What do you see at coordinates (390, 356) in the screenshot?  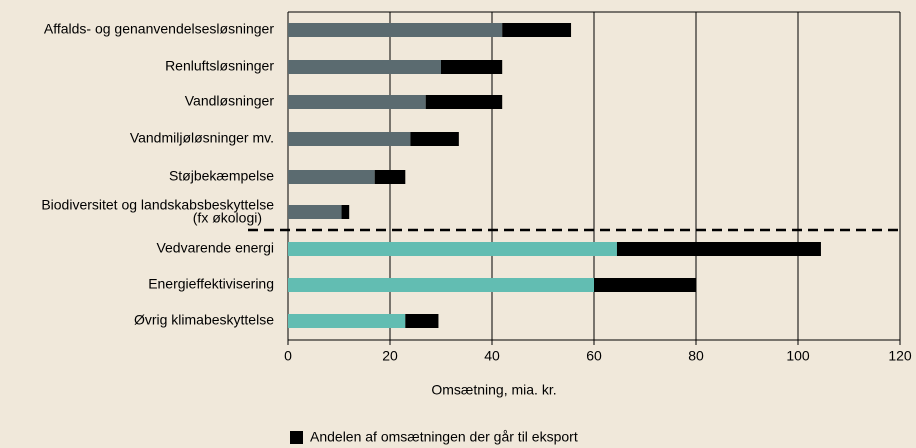 I see `x-tick-label: 20` at bounding box center [390, 356].